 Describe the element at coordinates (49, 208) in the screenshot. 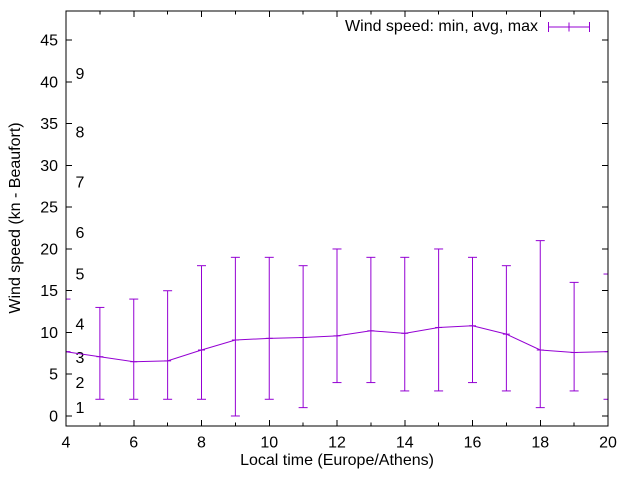

I see `y-tick-label: 25` at that location.